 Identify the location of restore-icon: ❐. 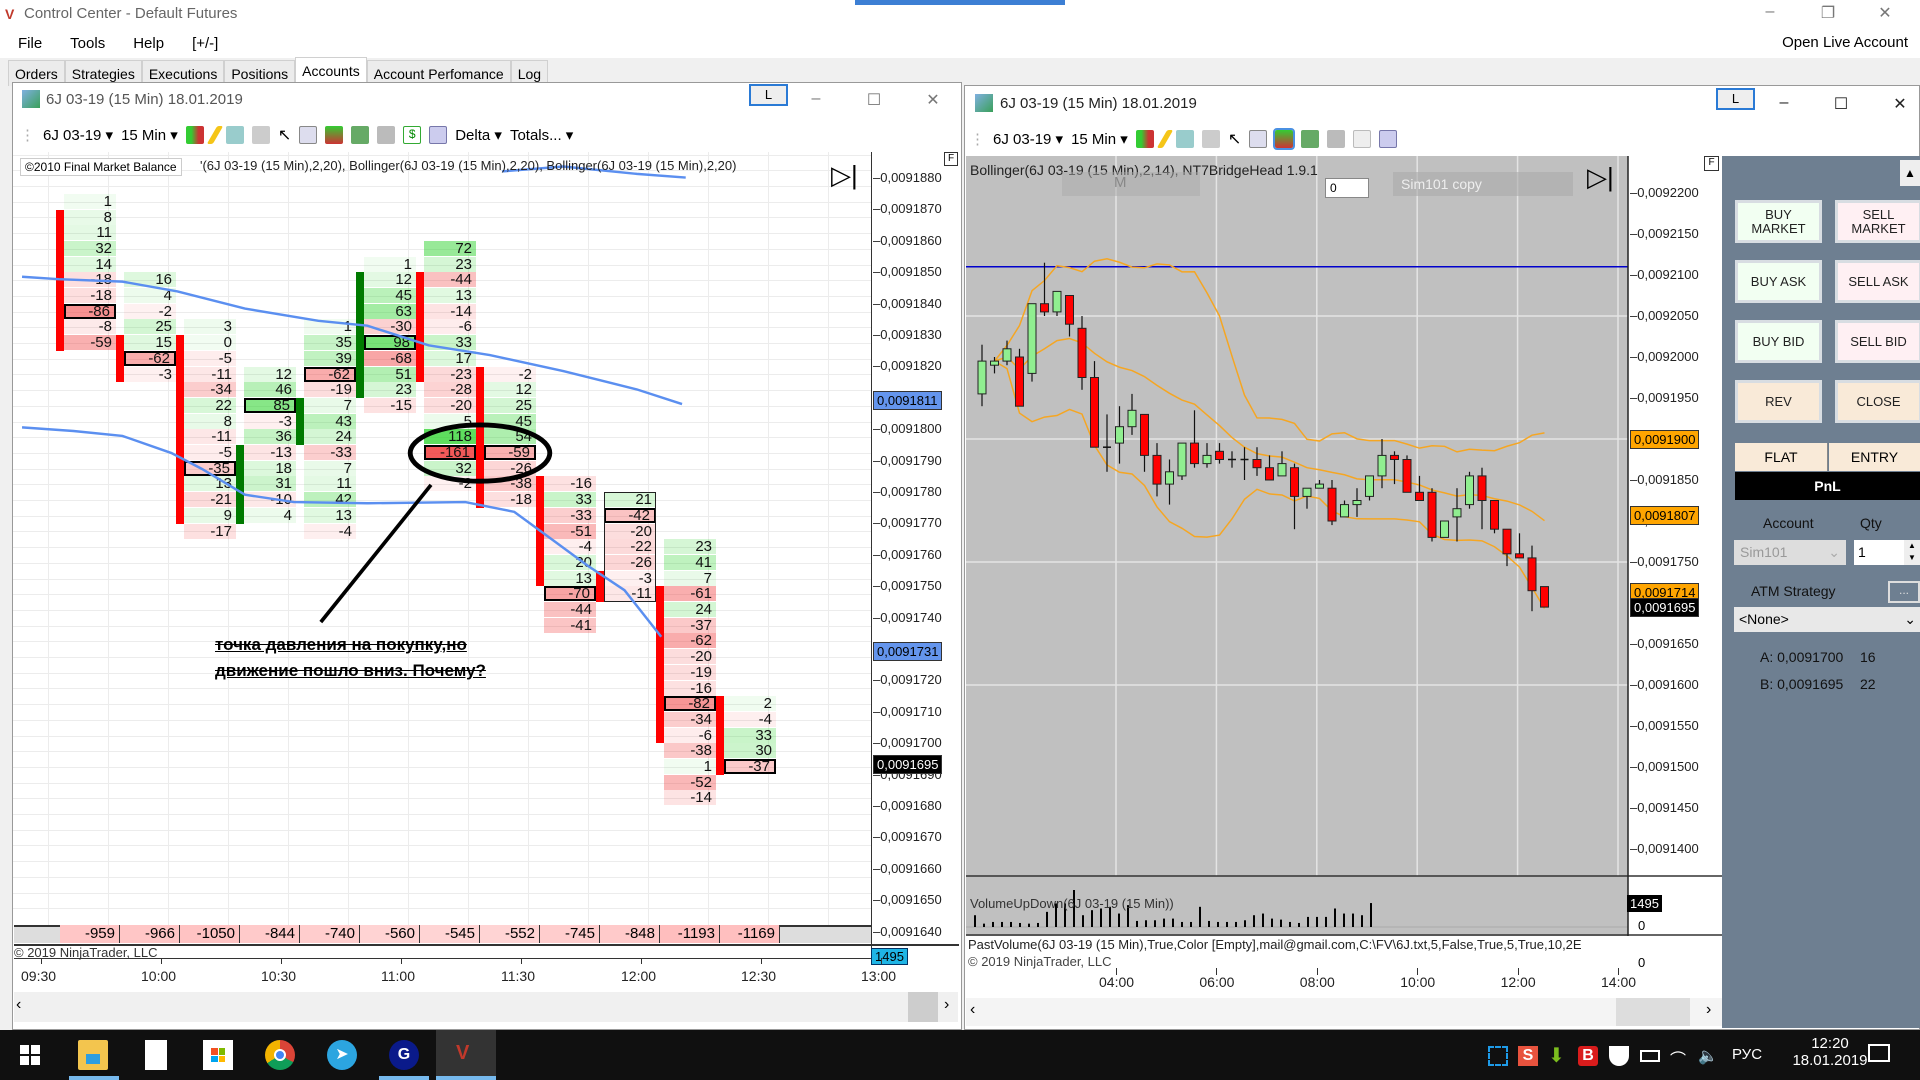
(1828, 13).